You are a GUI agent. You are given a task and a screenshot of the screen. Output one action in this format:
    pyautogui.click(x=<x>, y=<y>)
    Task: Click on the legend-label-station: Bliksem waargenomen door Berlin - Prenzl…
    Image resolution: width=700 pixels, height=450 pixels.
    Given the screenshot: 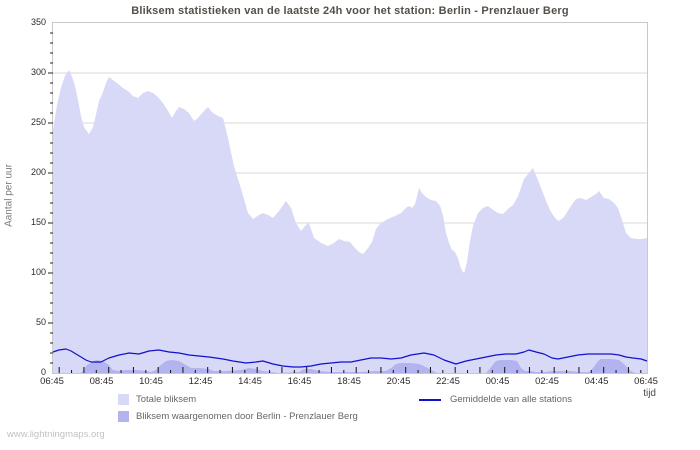 What is the action you would take?
    pyautogui.click(x=247, y=416)
    